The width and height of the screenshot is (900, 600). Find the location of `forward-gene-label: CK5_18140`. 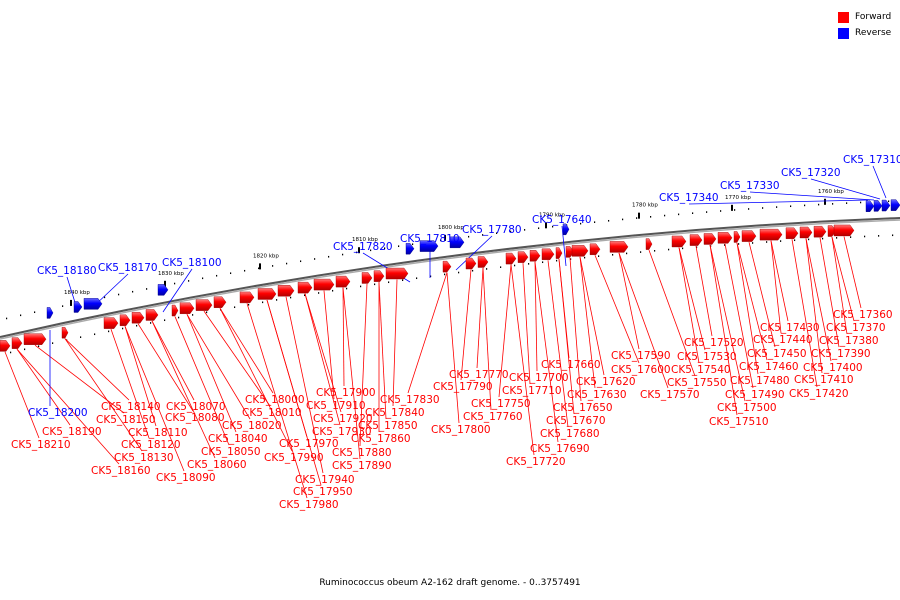

forward-gene-label: CK5_18140 is located at coordinates (131, 407).